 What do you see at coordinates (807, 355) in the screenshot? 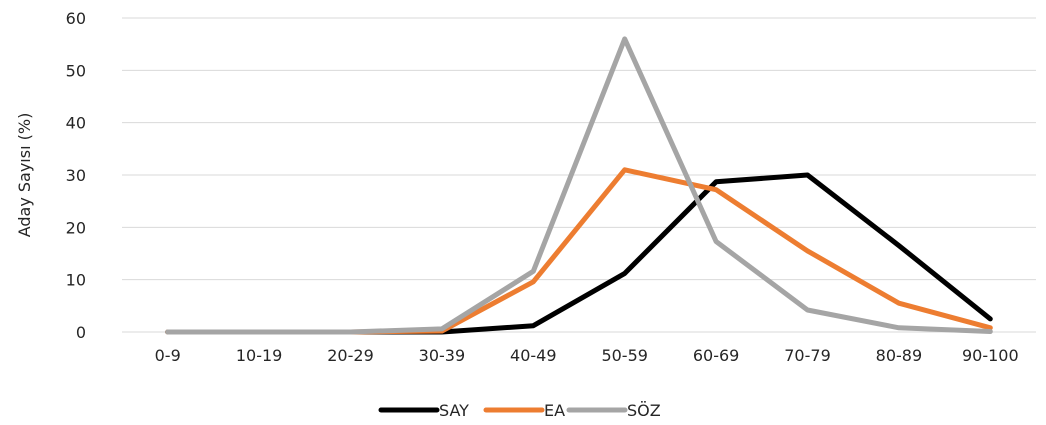
I see `x-tick-label: 70-79` at bounding box center [807, 355].